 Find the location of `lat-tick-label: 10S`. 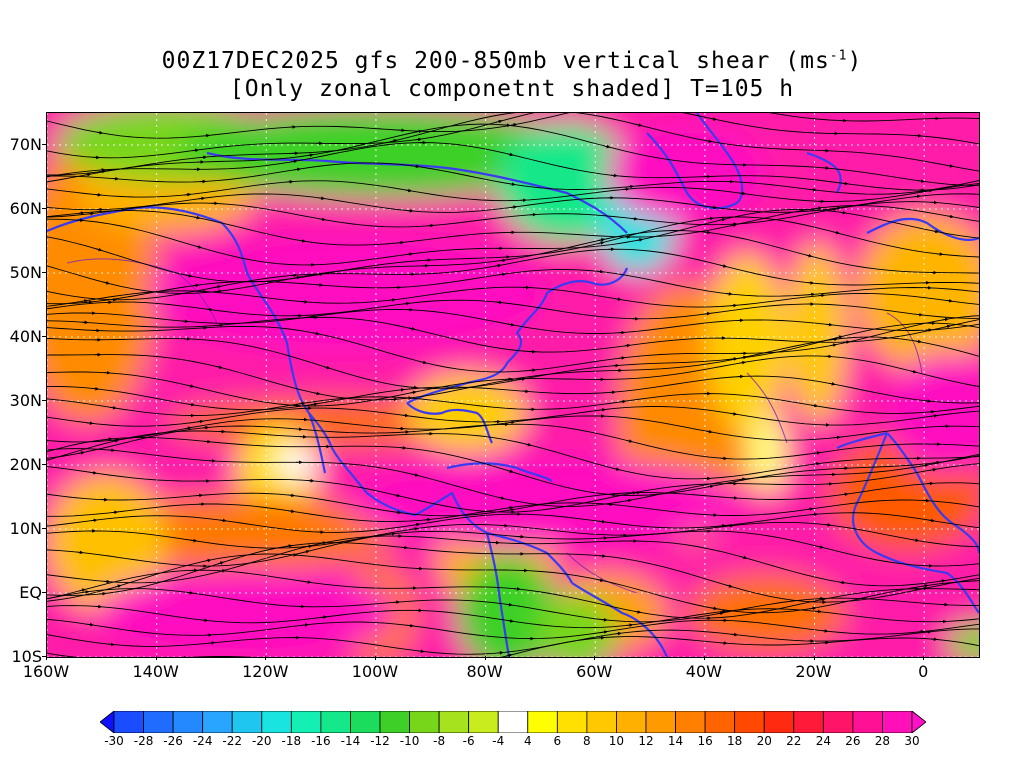

lat-tick-label: 10S is located at coordinates (26, 656).